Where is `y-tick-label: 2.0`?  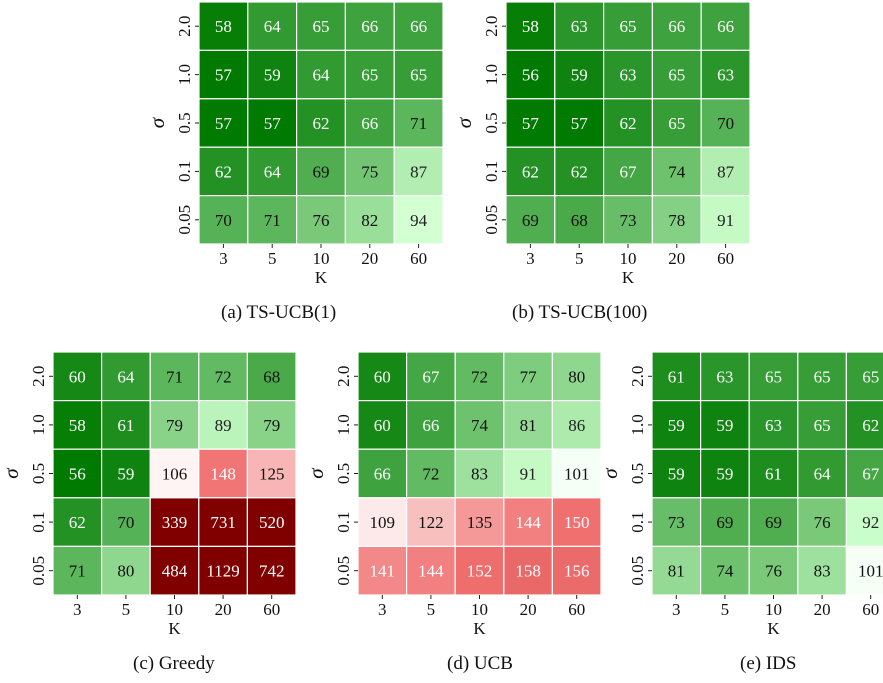
y-tick-label: 2.0 is located at coordinates (491, 26).